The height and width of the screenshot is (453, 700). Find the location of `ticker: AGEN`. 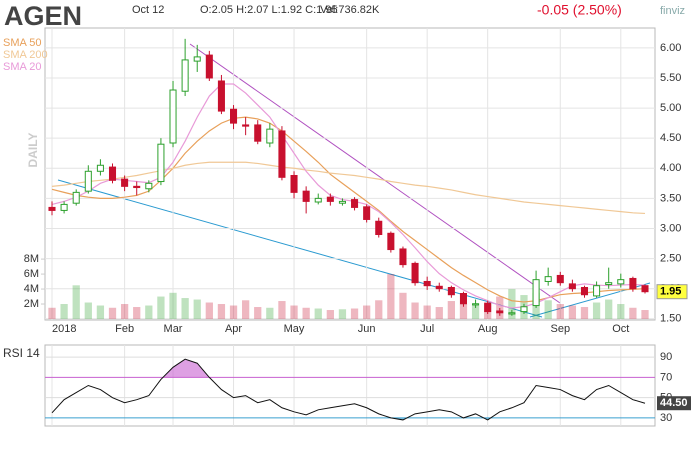

ticker: AGEN is located at coordinates (43, 16).